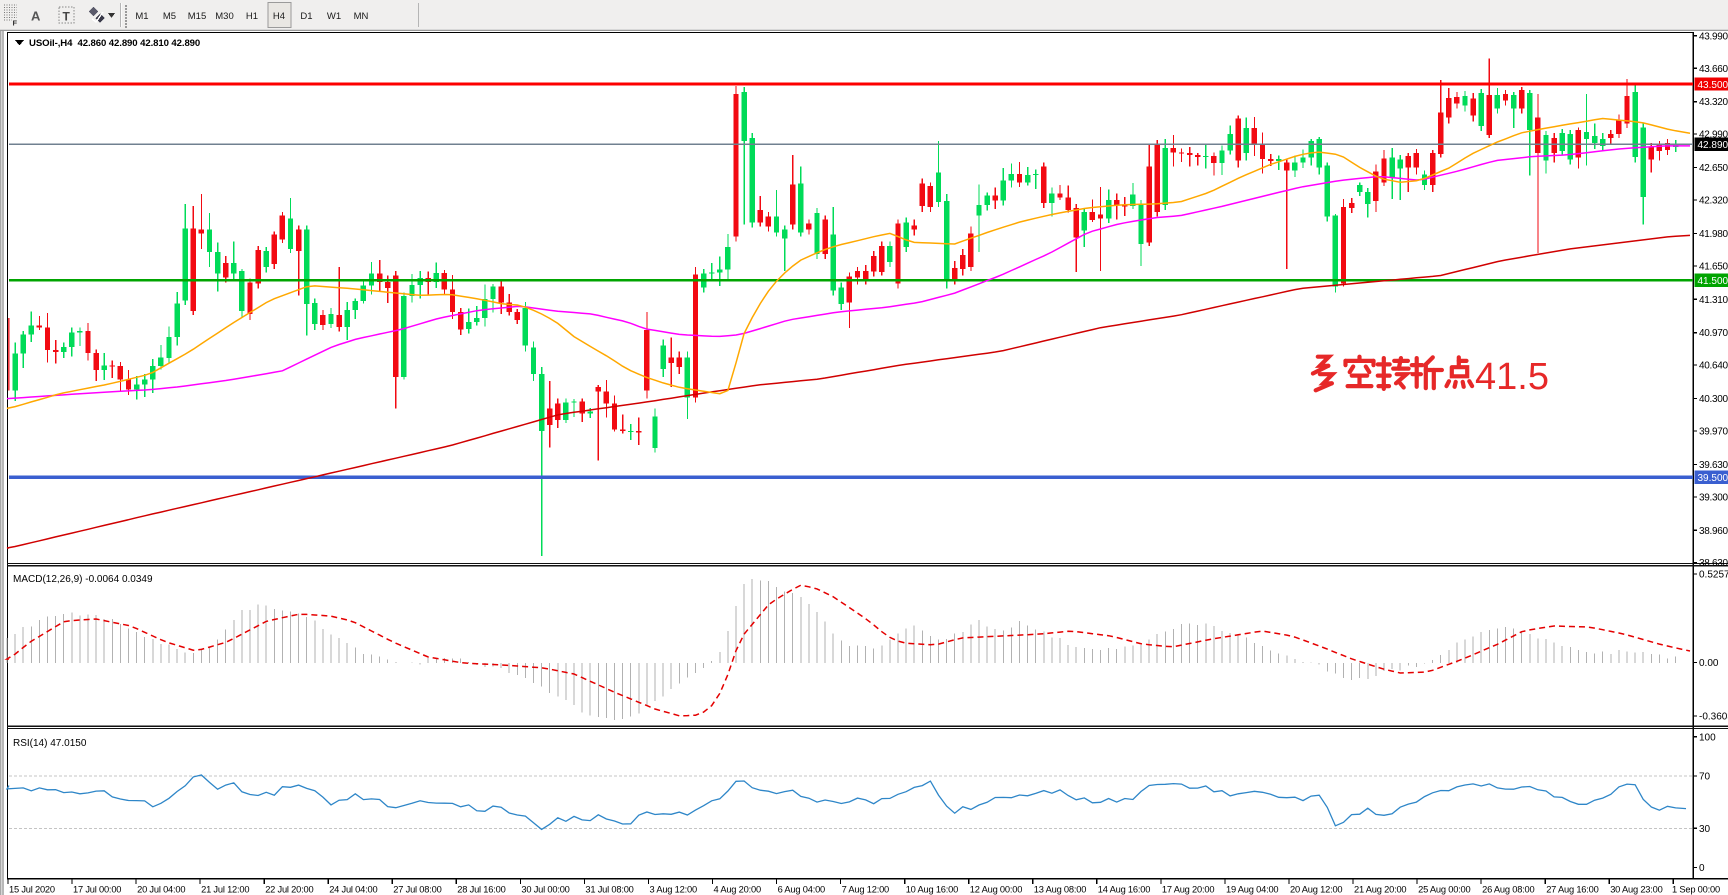 The width and height of the screenshot is (1728, 895). What do you see at coordinates (1713, 201) in the screenshot?
I see `svg-text: 42.320` at bounding box center [1713, 201].